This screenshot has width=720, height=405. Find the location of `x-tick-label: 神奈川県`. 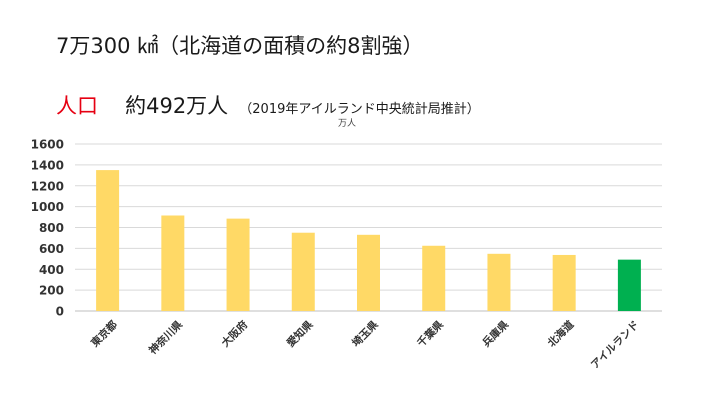

x-tick-label: 神奈川県 is located at coordinates (165, 337).